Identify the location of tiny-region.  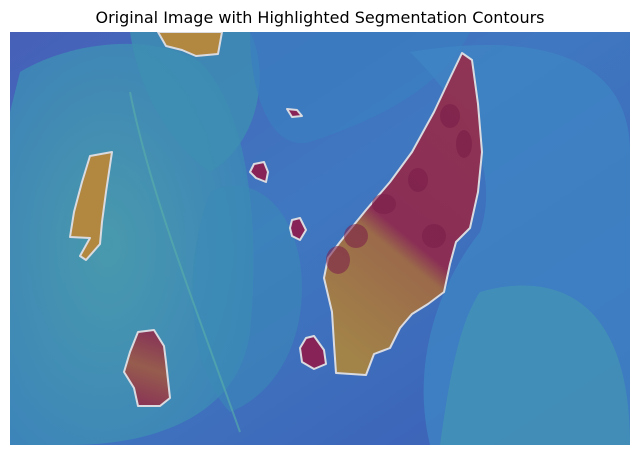
(294, 113).